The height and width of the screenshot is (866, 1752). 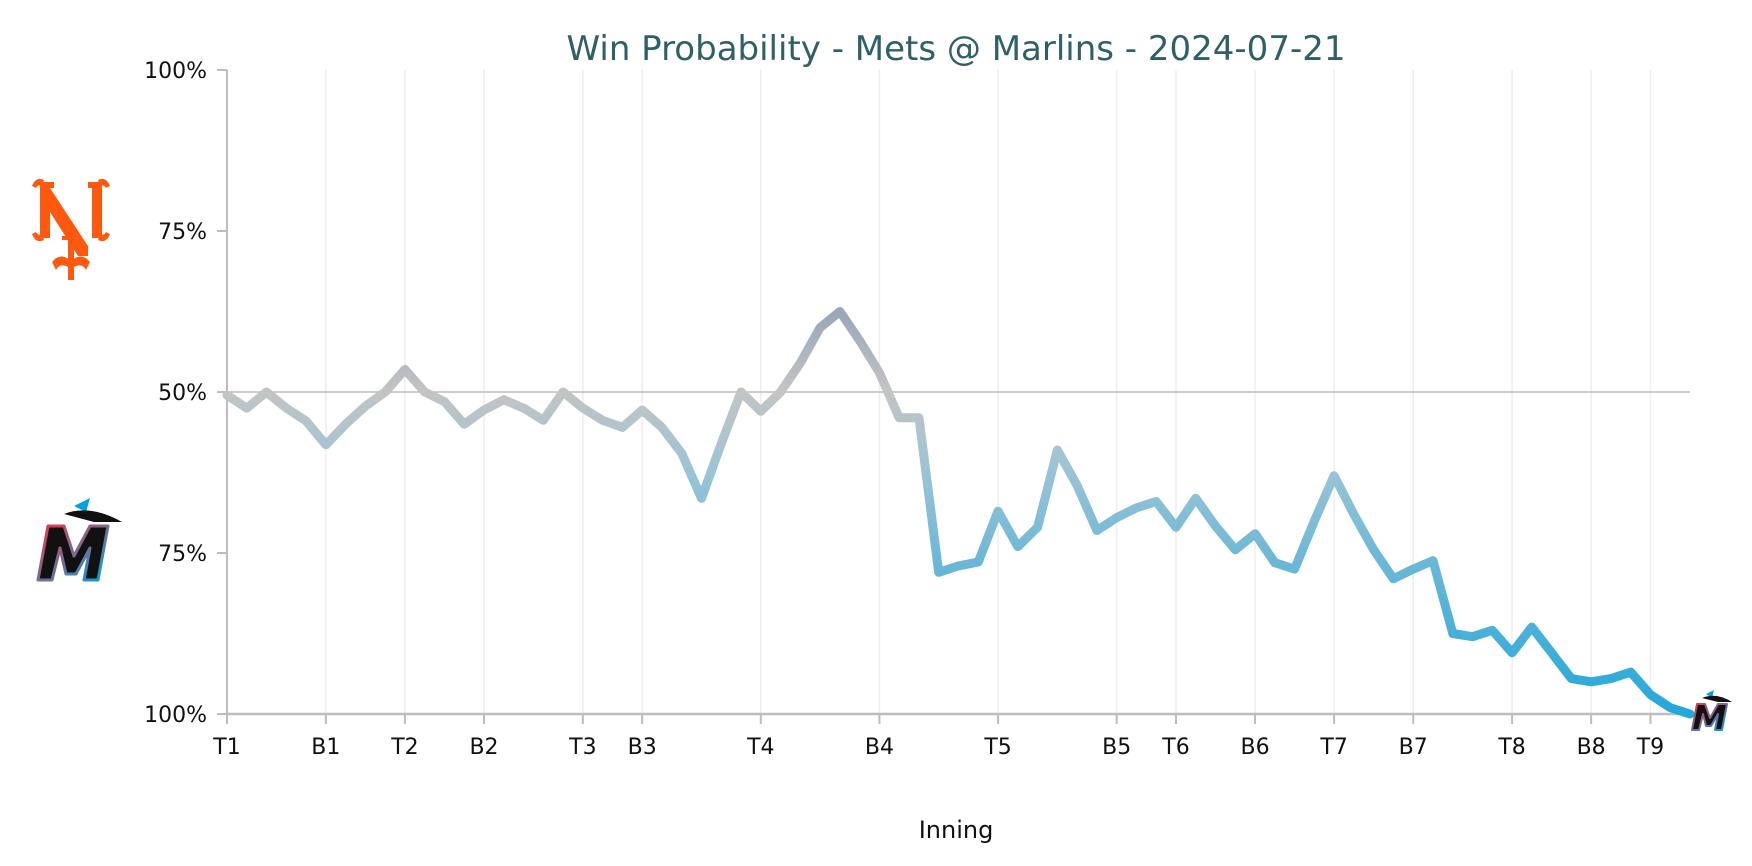 I want to click on marlins-logo, so click(x=79, y=540).